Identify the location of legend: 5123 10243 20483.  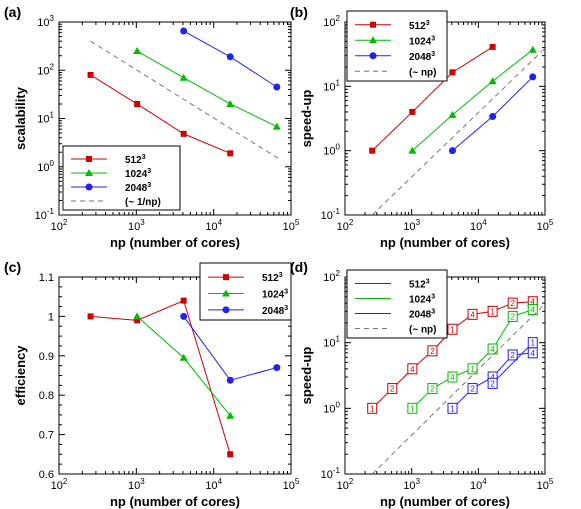
(245, 291).